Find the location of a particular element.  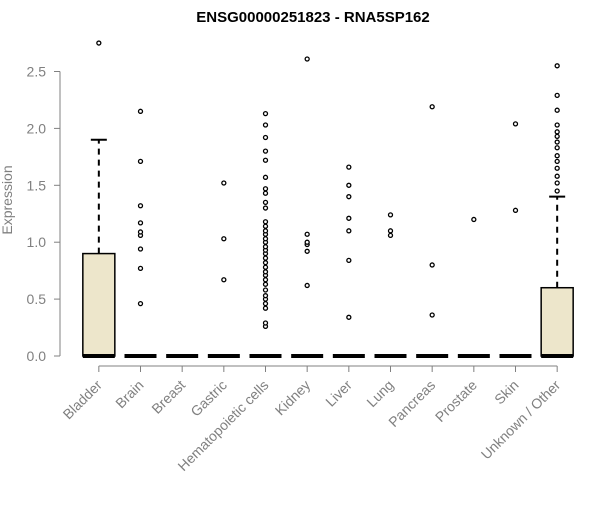

x-tick-label: Skin is located at coordinates (506, 392).